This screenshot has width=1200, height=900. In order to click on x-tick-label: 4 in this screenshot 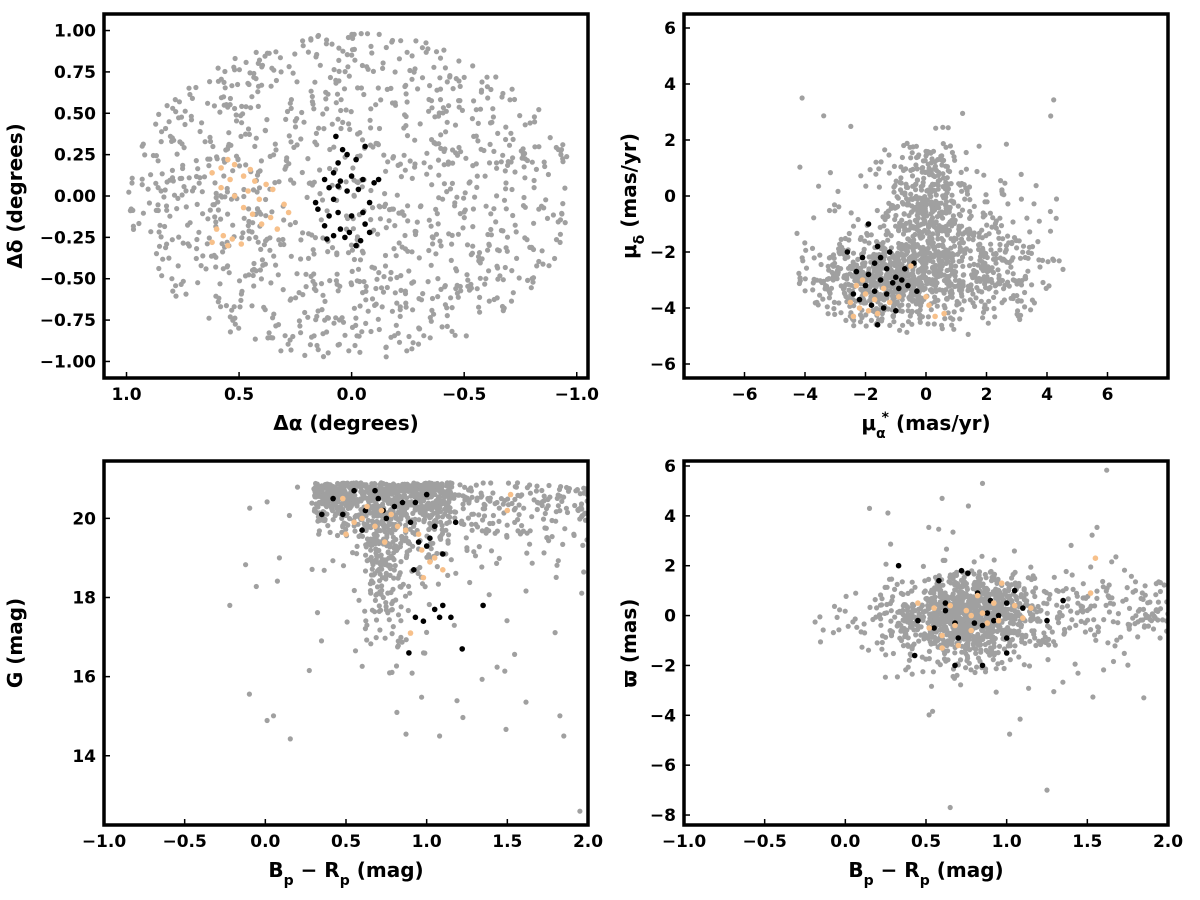, I will do `click(1047, 395)`.